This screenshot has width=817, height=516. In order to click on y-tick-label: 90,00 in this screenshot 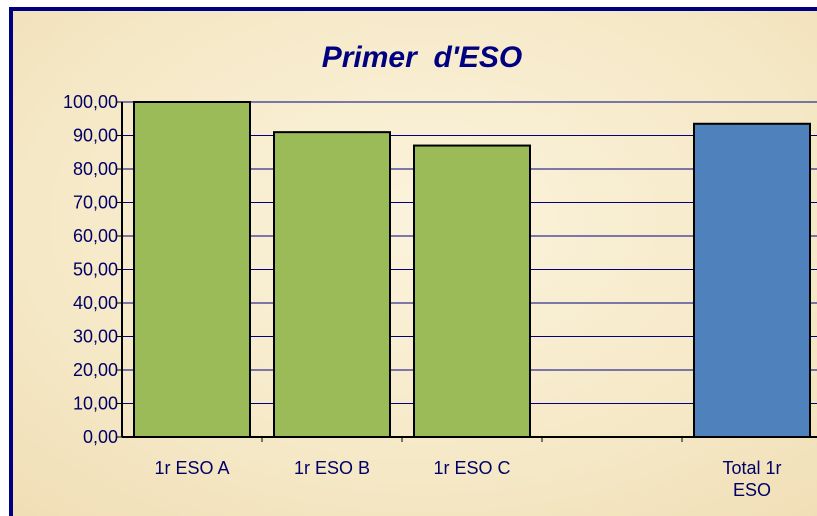, I will do `click(95, 135)`.